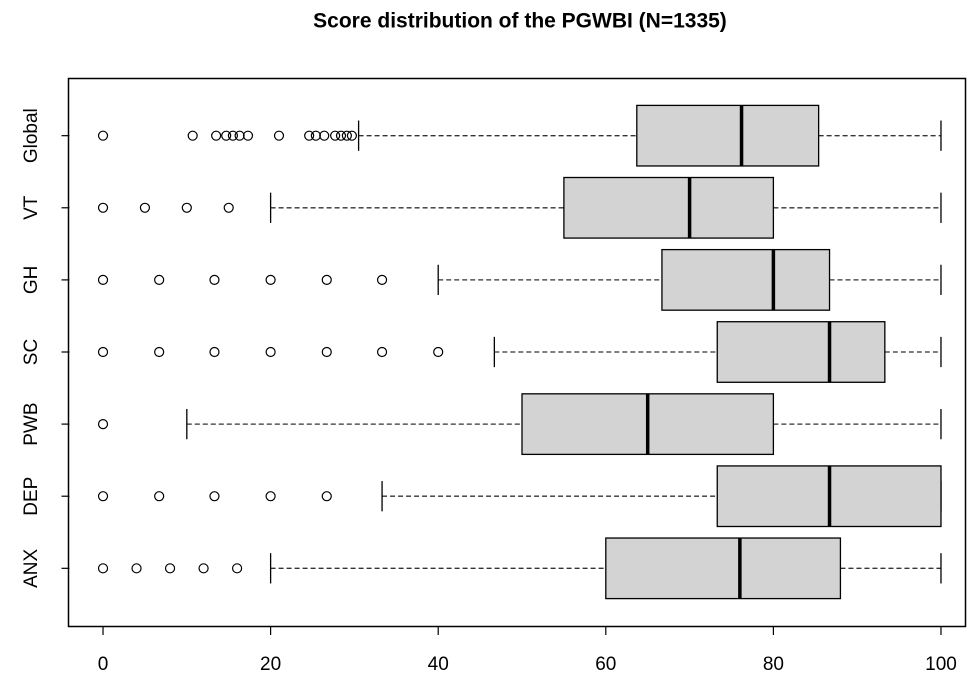 The image size is (967, 681). What do you see at coordinates (605, 664) in the screenshot?
I see `x-tick-label: 60` at bounding box center [605, 664].